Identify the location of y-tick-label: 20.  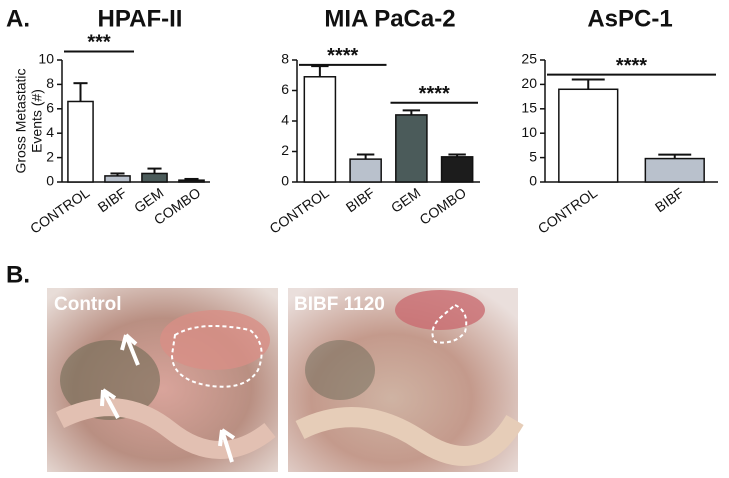
(529, 83).